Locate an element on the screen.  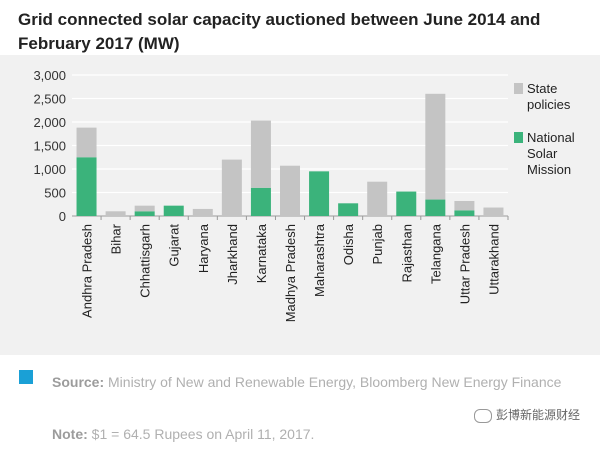
watermark: 彭博新能源财经 is located at coordinates (526, 414).